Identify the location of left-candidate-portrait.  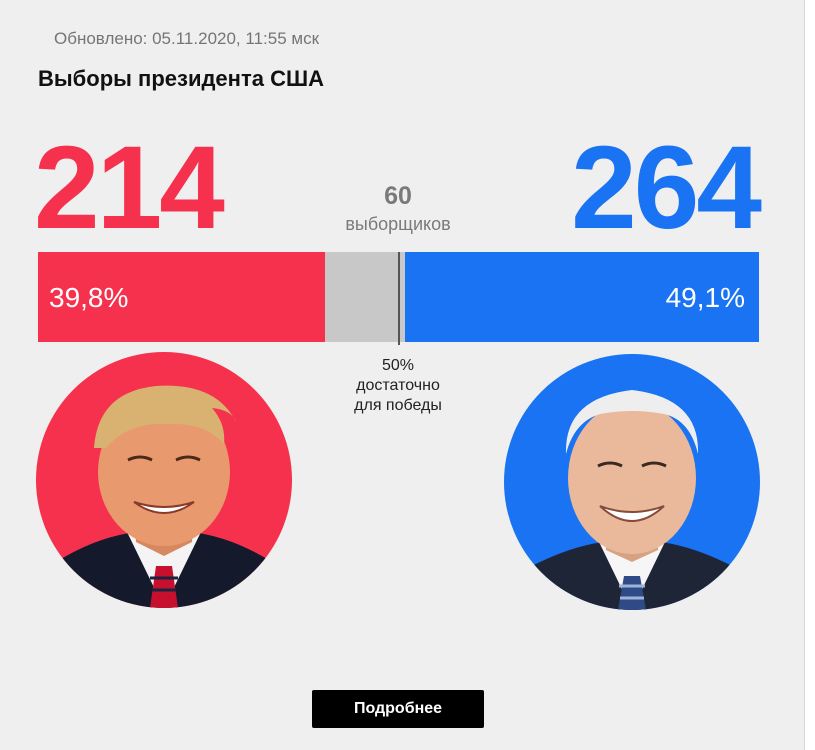
(164, 480).